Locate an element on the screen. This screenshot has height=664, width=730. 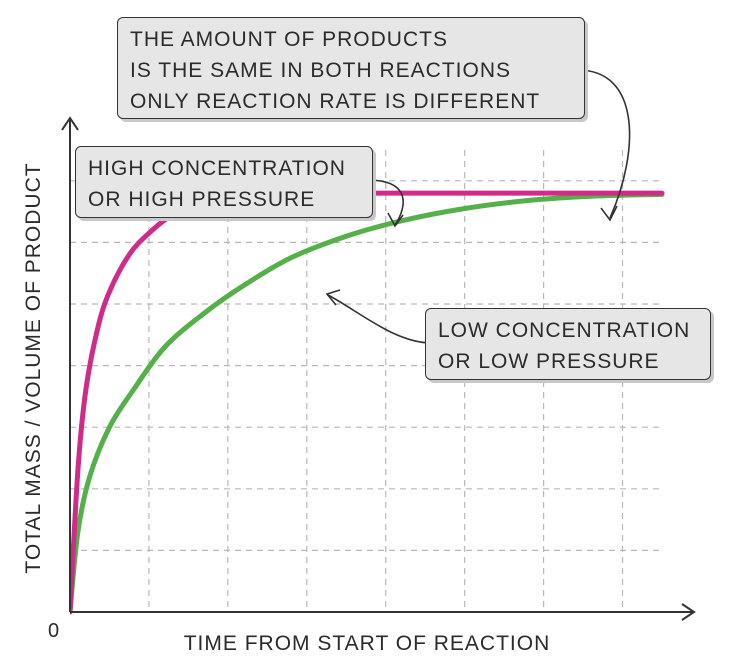
low-callout-line-2: OR LOW PRESSURE is located at coordinates (549, 361).